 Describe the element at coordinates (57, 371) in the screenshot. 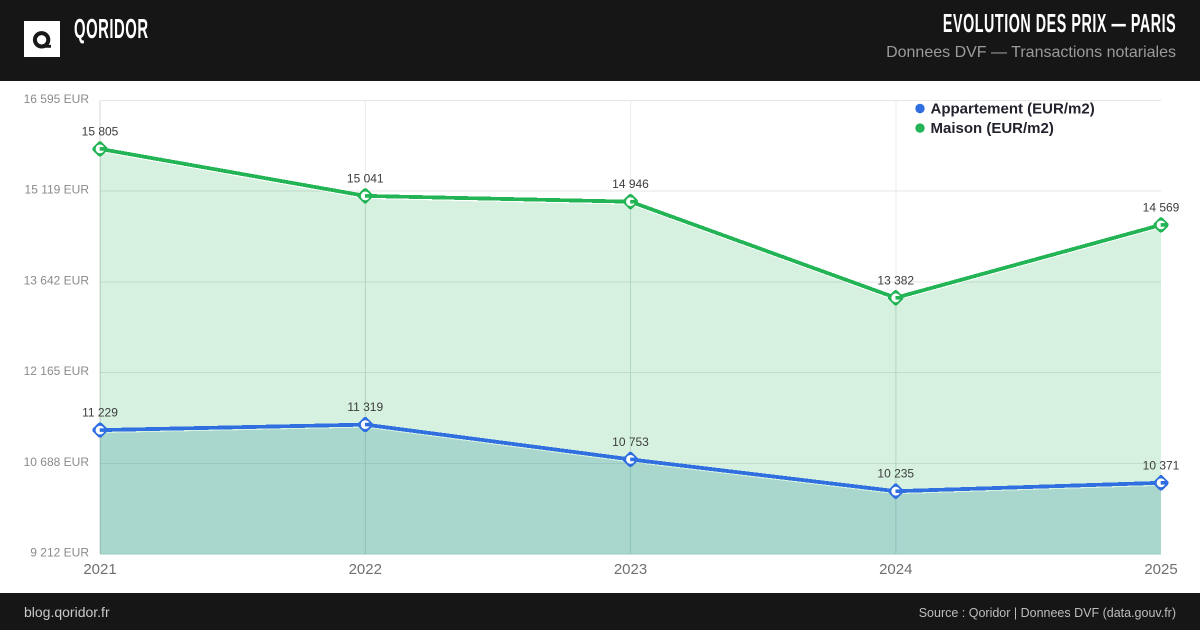

I see `svg-text: 12 165 EUR` at that location.